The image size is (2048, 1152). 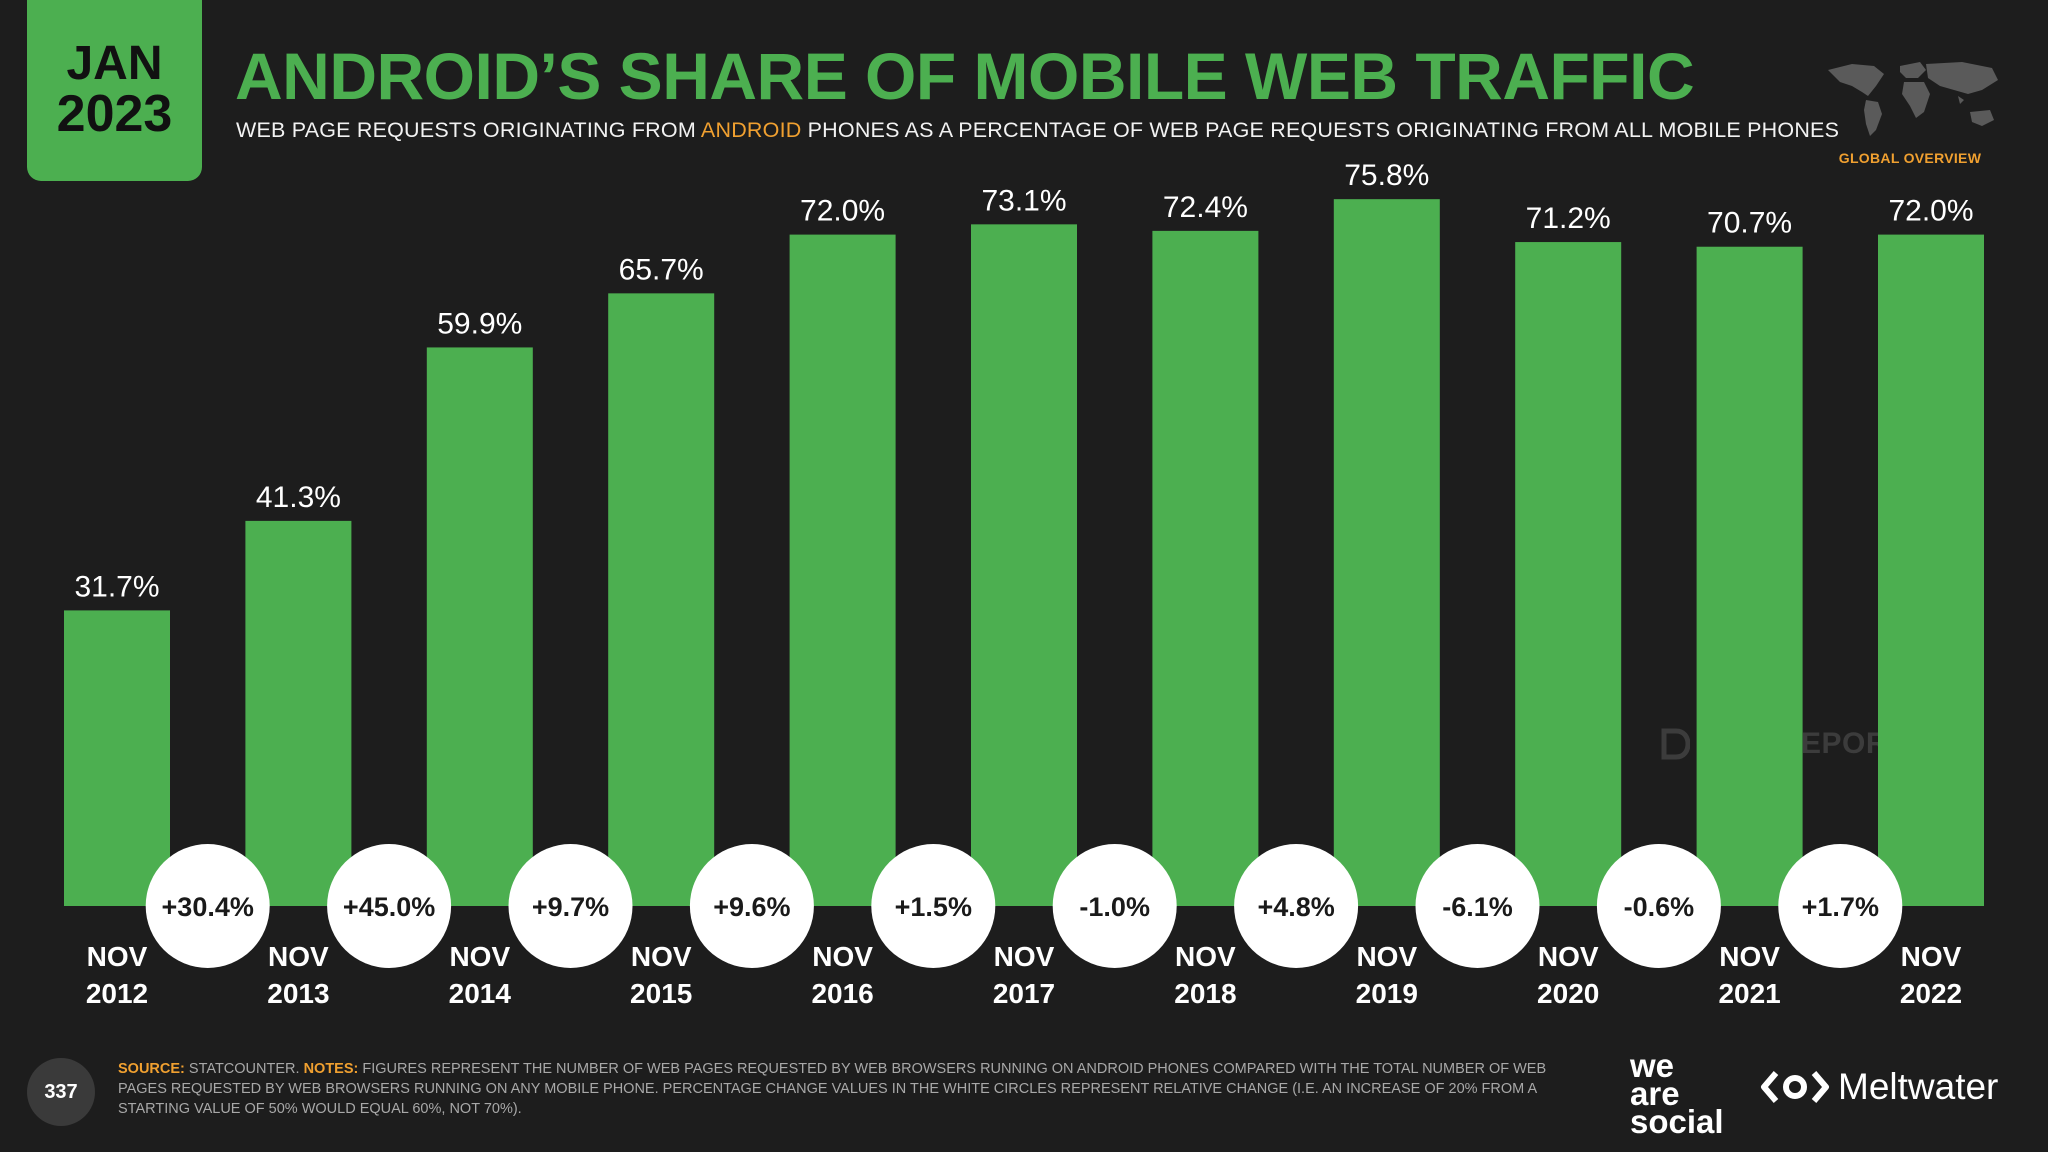 I want to click on brand-line-1: we, so click(x=1652, y=1065).